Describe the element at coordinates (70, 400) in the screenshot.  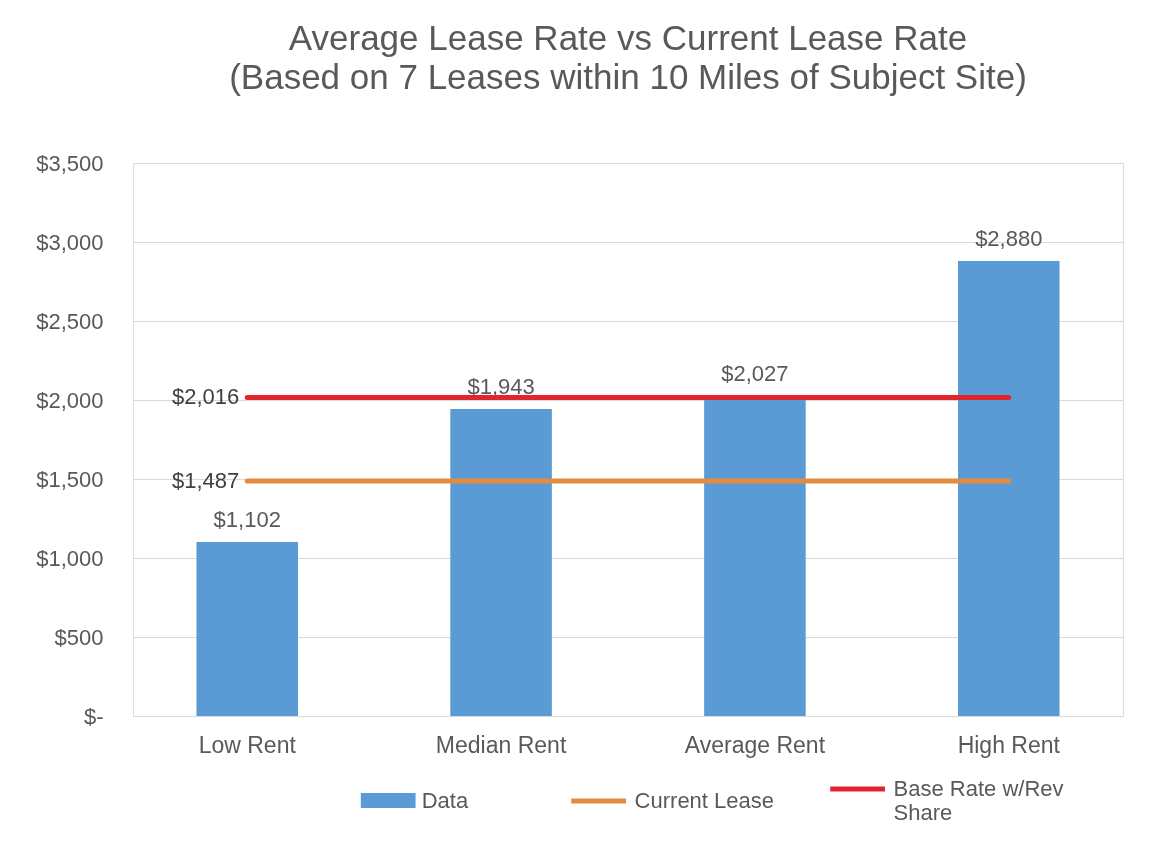
I see `y-tick-label: $2,000` at that location.